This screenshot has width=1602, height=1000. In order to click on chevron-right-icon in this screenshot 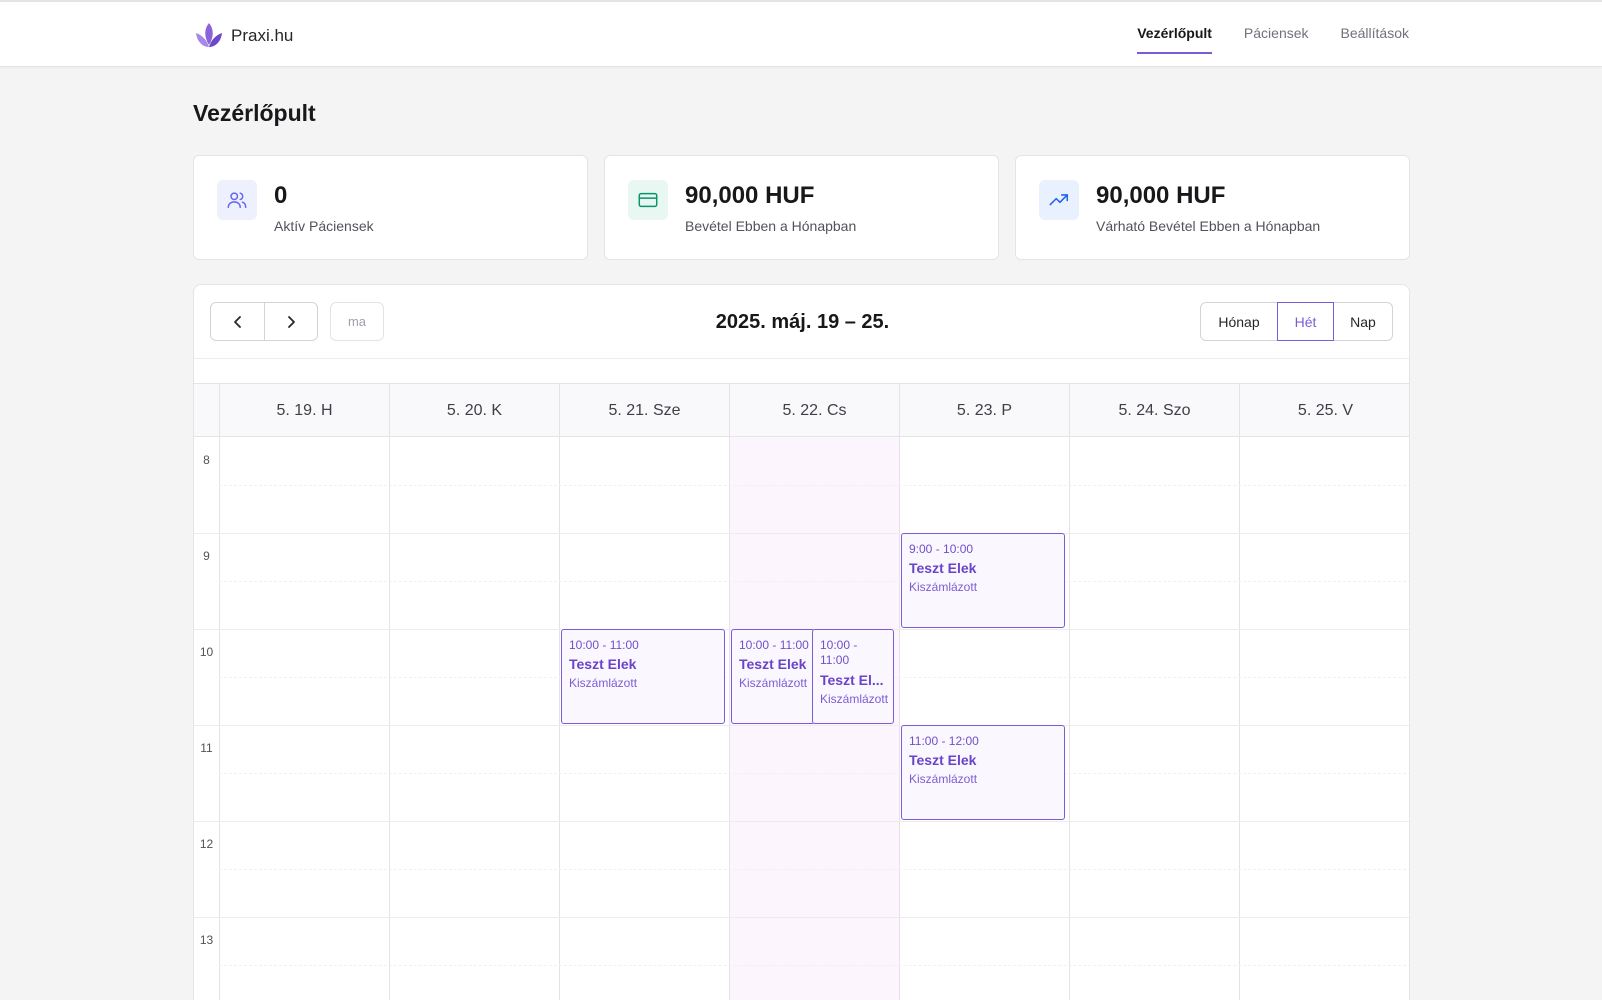, I will do `click(291, 321)`.